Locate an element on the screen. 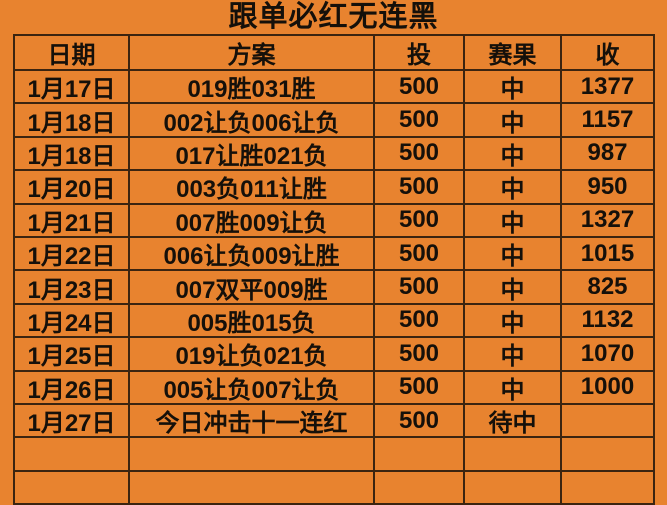  cell-return: 950 is located at coordinates (608, 188).